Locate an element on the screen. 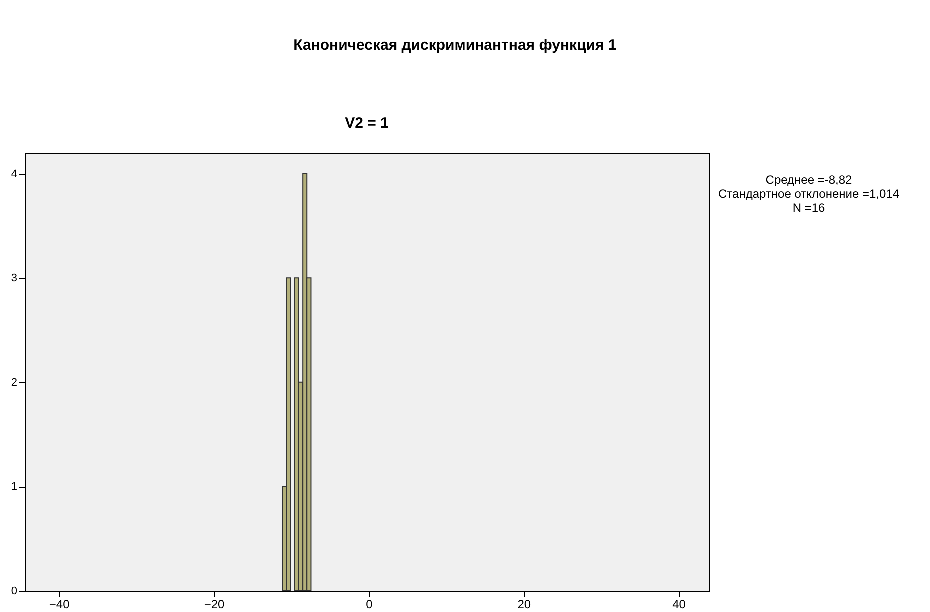 The width and height of the screenshot is (930, 612). y-tick-label: 3 is located at coordinates (14, 278).